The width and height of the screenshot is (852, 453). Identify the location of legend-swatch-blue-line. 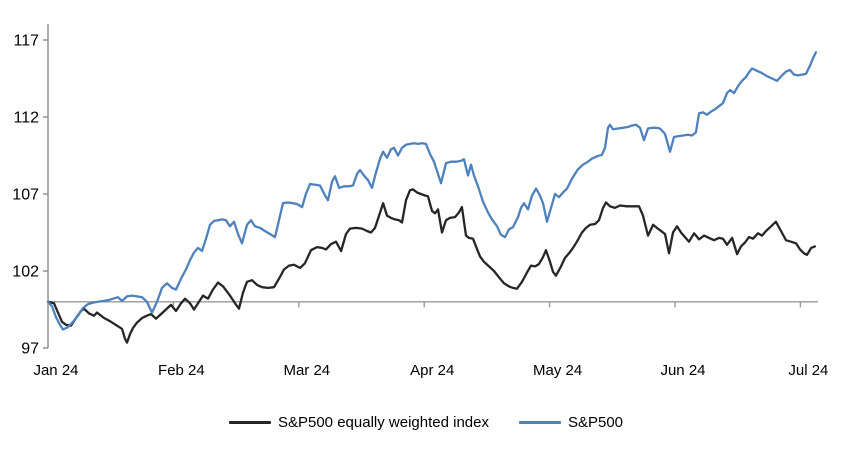
(539, 422).